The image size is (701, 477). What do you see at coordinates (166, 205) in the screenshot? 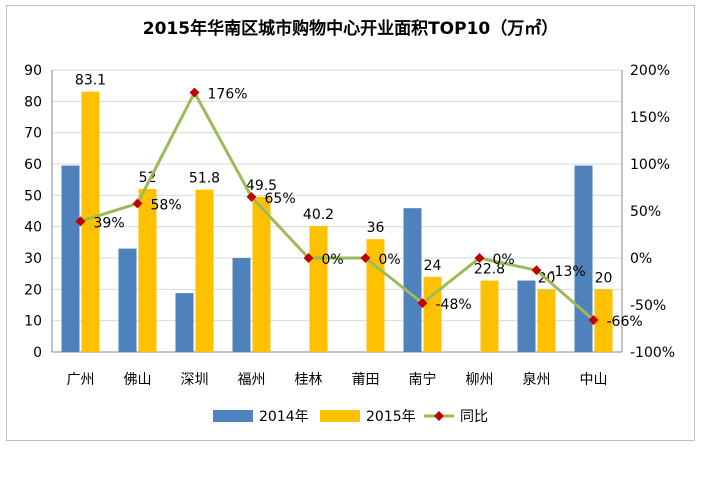
I see `yoy-label: 58%` at bounding box center [166, 205].